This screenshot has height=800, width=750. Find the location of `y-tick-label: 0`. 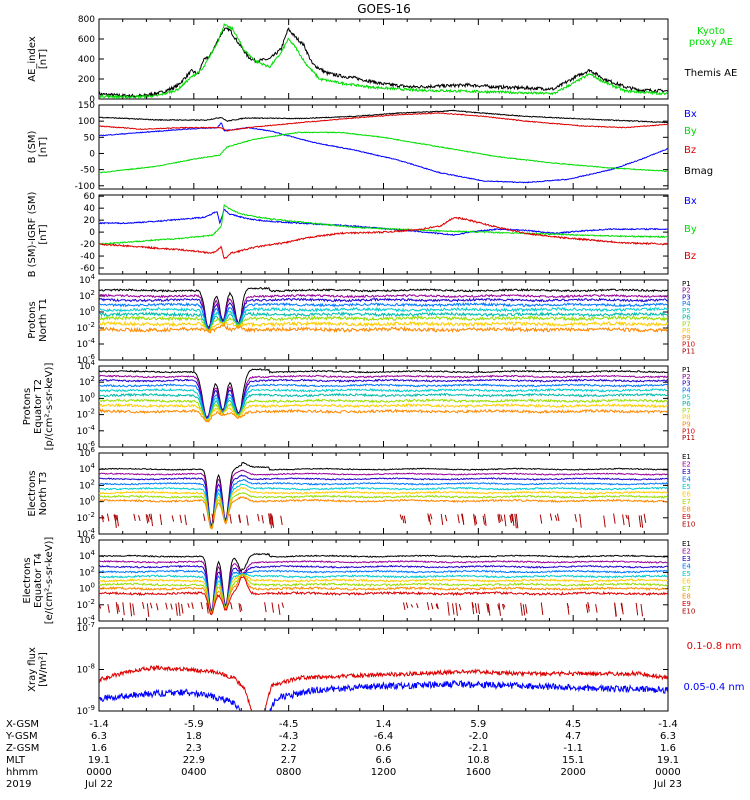

y-tick-label: 0 is located at coordinates (92, 100).